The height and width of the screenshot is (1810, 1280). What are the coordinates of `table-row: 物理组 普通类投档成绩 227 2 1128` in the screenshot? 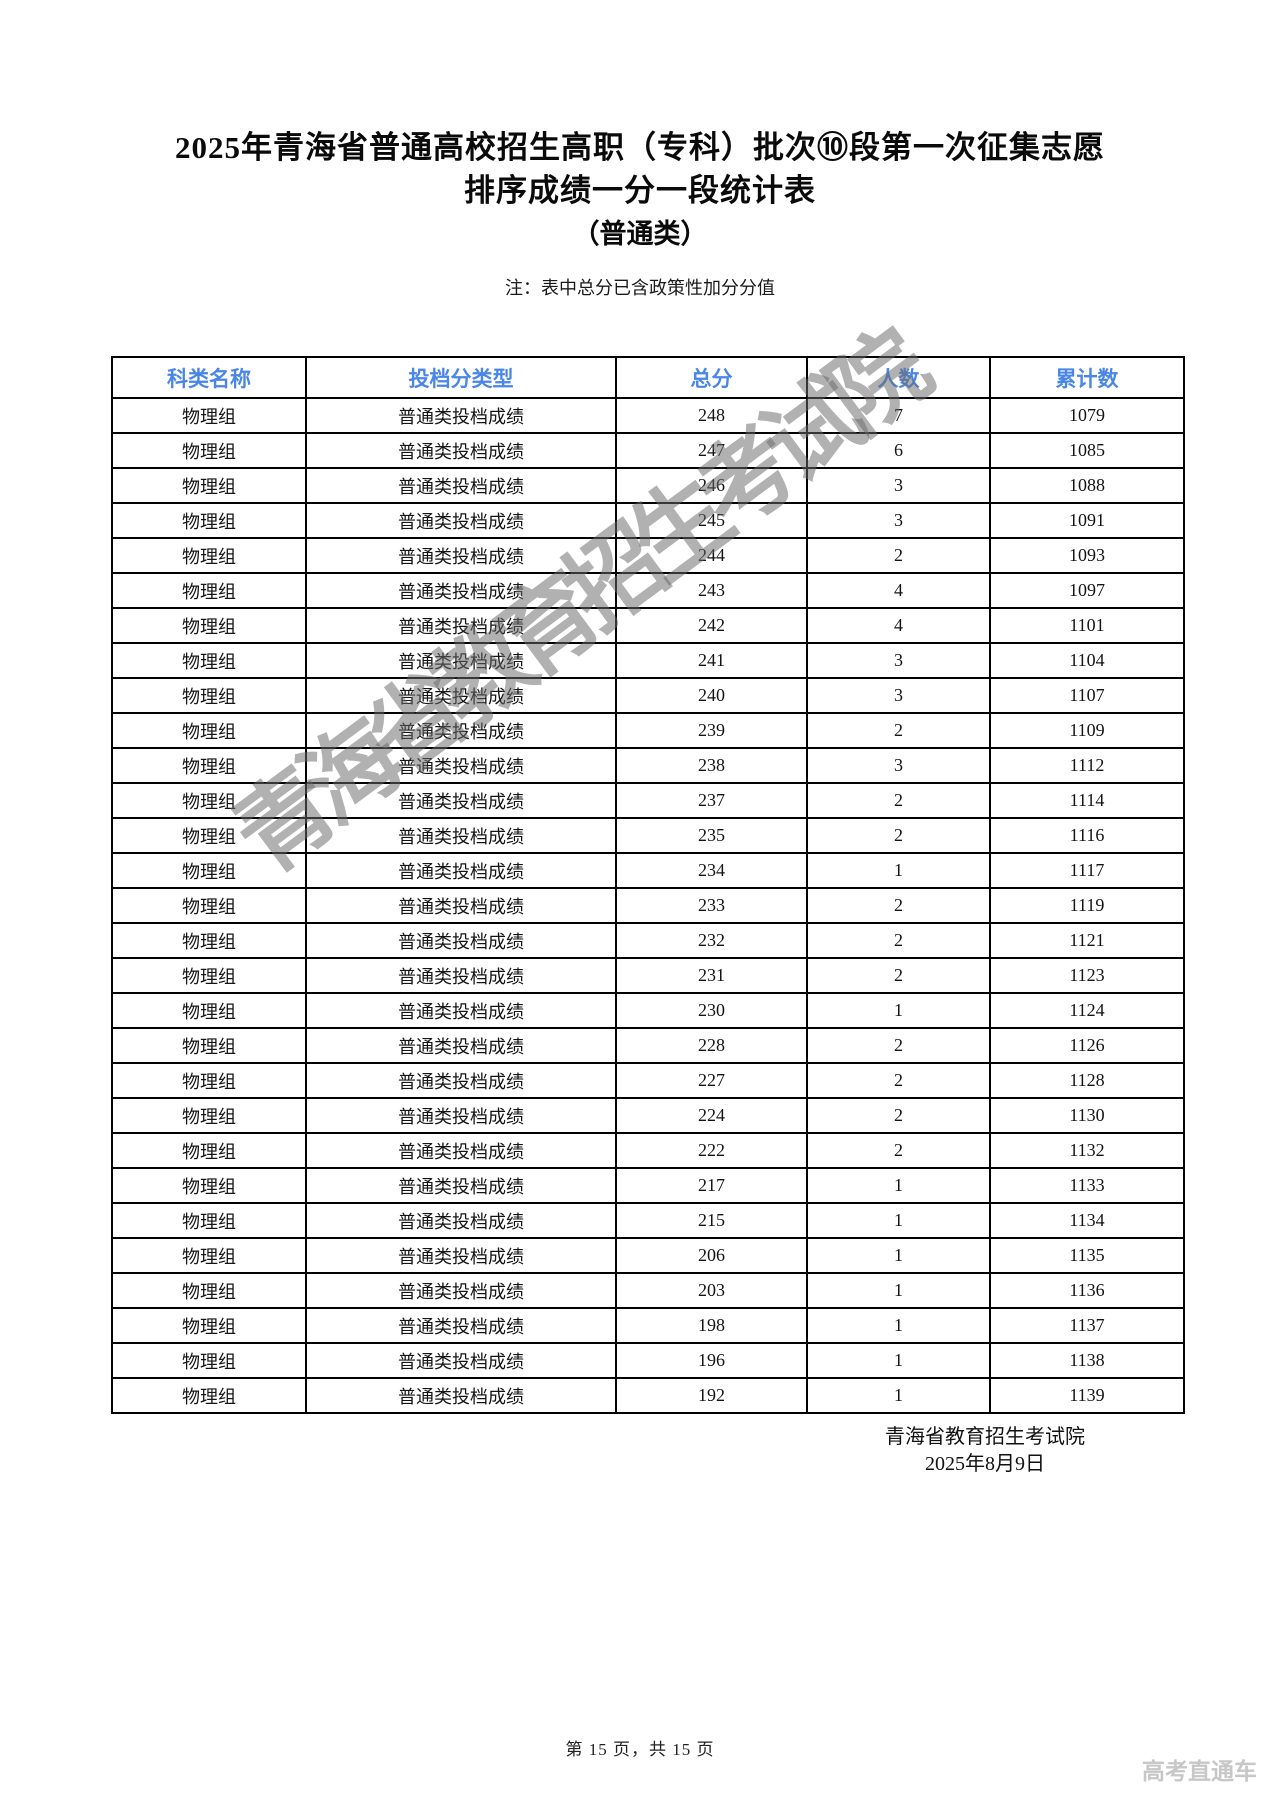 It's located at (648, 1080).